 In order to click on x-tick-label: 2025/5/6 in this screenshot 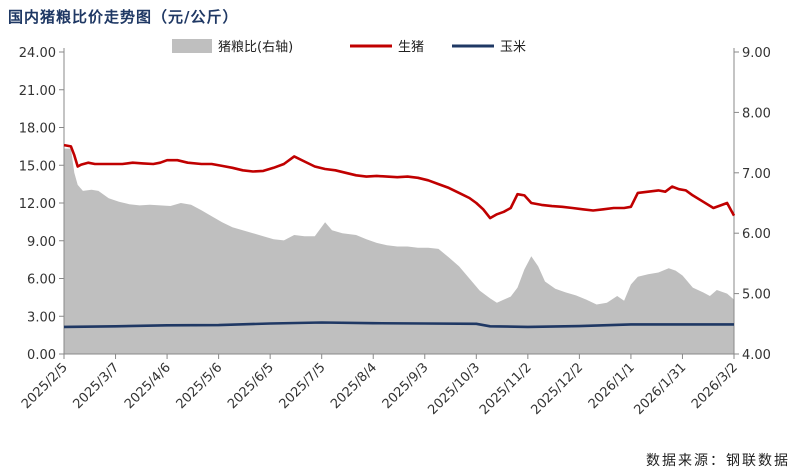, I will do `click(200, 386)`.